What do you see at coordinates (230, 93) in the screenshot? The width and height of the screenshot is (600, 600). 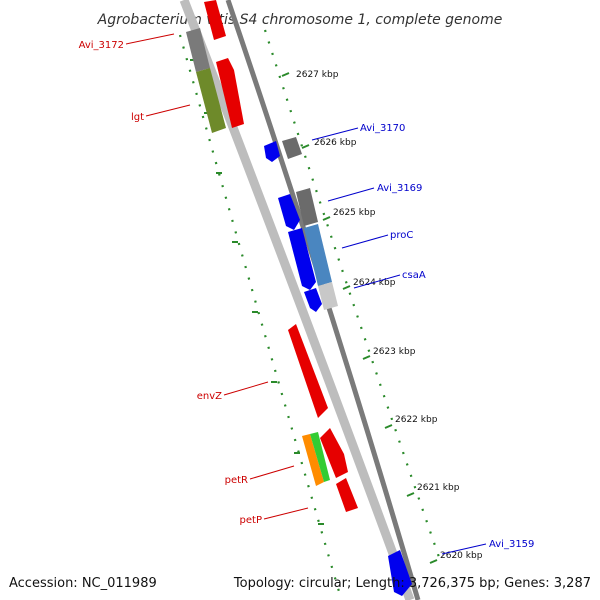 I see `gene-lgt-partner` at bounding box center [230, 93].